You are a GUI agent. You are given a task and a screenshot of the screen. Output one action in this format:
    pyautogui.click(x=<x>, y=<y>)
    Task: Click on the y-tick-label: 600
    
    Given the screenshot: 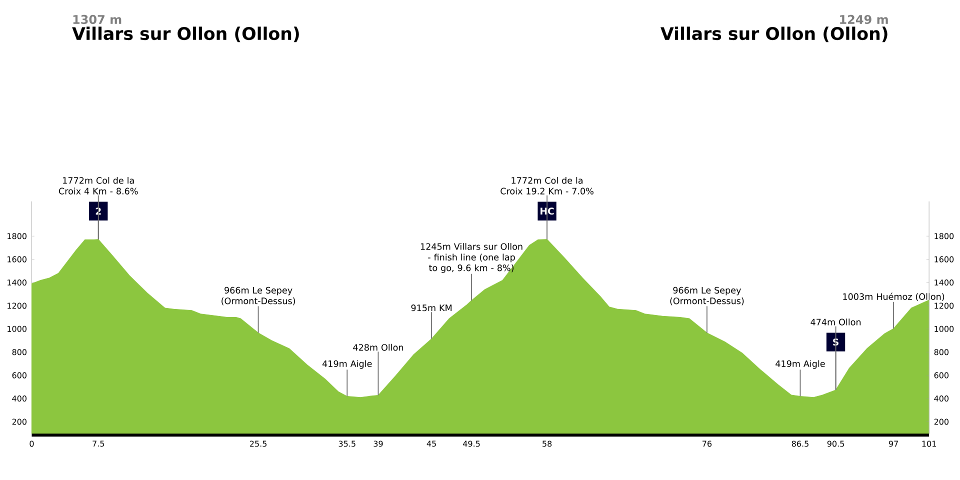 What is the action you would take?
    pyautogui.click(x=941, y=375)
    